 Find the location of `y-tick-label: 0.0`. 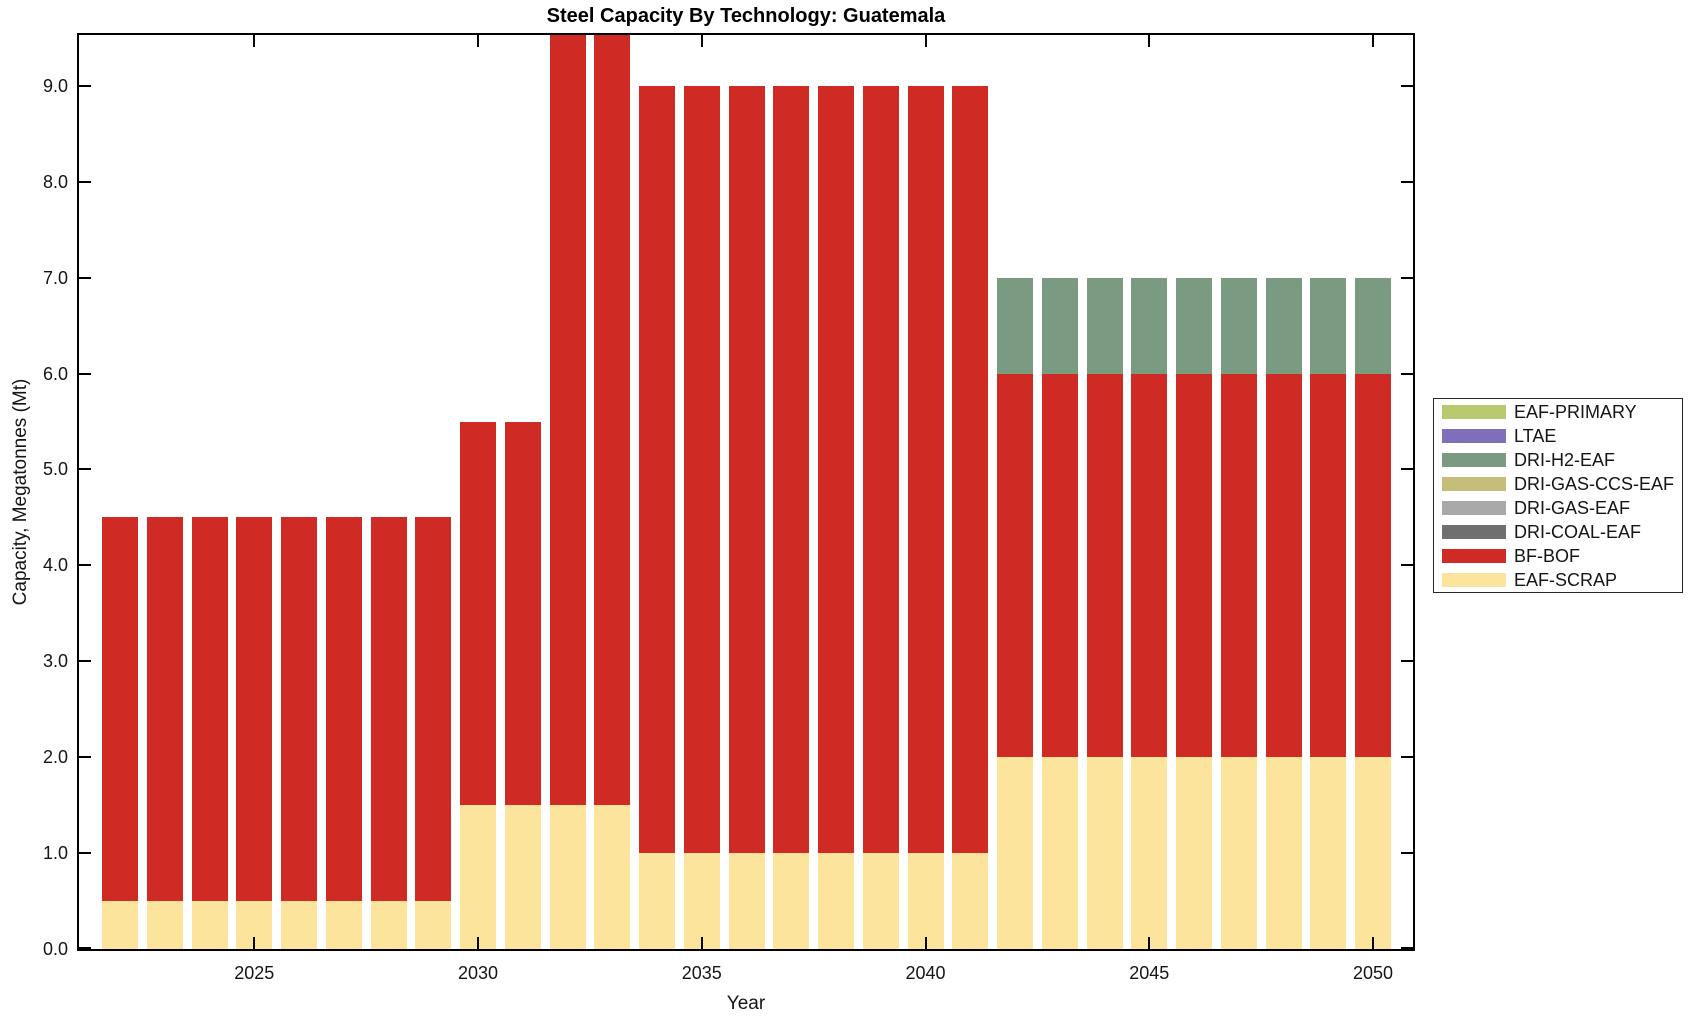

y-tick-label: 0.0 is located at coordinates (55, 949).